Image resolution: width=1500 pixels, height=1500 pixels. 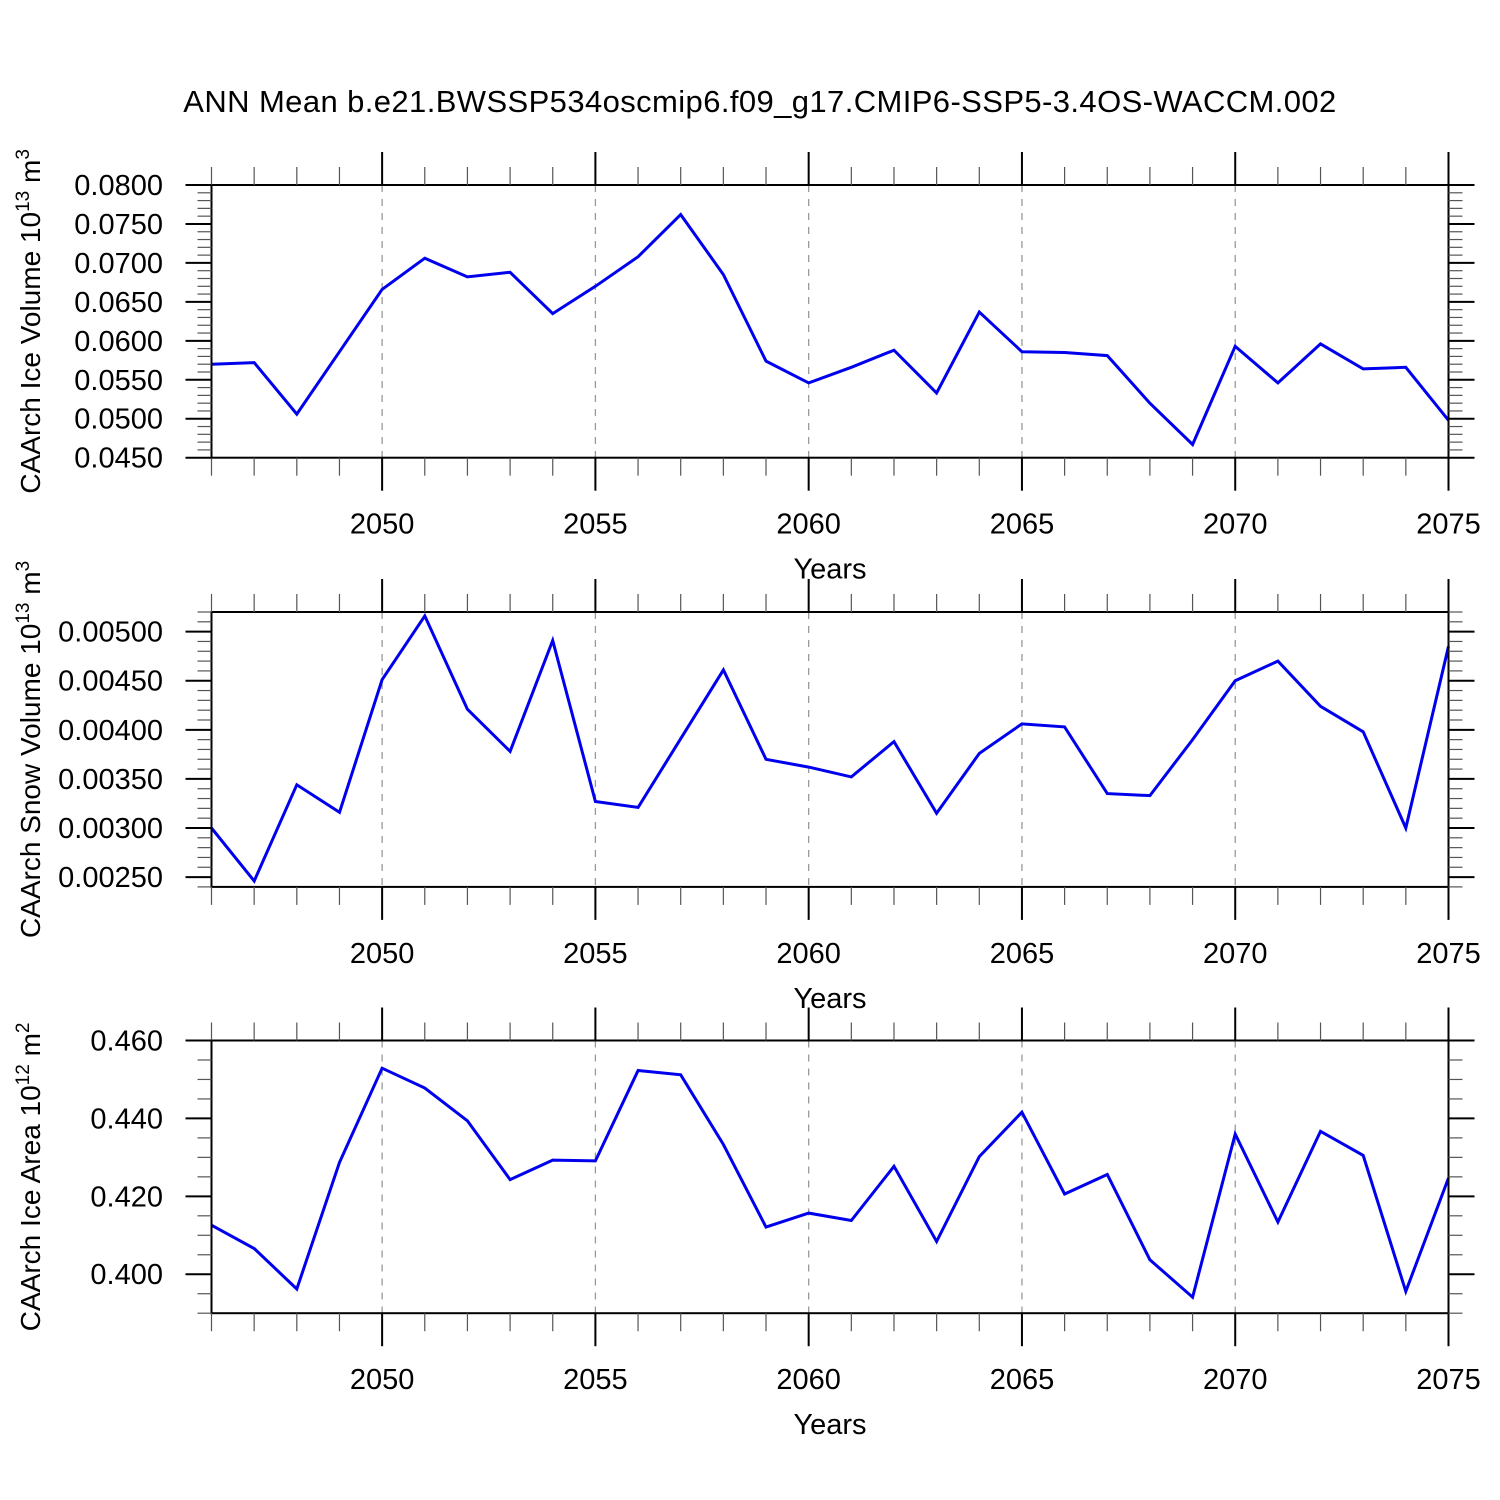 What do you see at coordinates (118, 186) in the screenshot?
I see `y-tick-label: 0.0800` at bounding box center [118, 186].